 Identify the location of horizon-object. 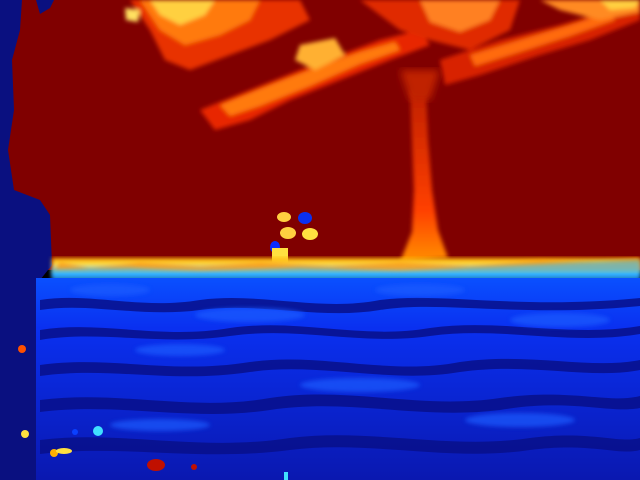
(294, 238).